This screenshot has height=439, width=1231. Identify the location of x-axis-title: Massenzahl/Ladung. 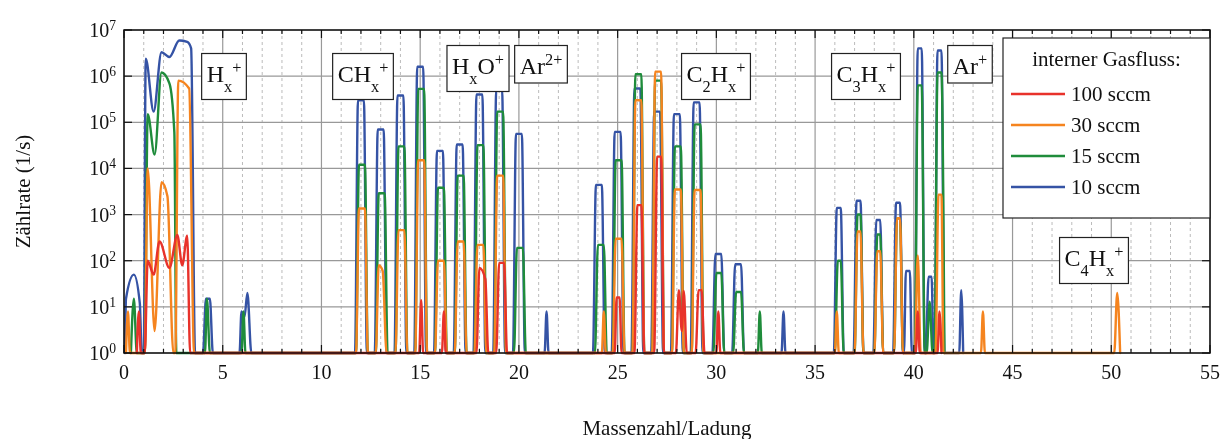
(667, 427).